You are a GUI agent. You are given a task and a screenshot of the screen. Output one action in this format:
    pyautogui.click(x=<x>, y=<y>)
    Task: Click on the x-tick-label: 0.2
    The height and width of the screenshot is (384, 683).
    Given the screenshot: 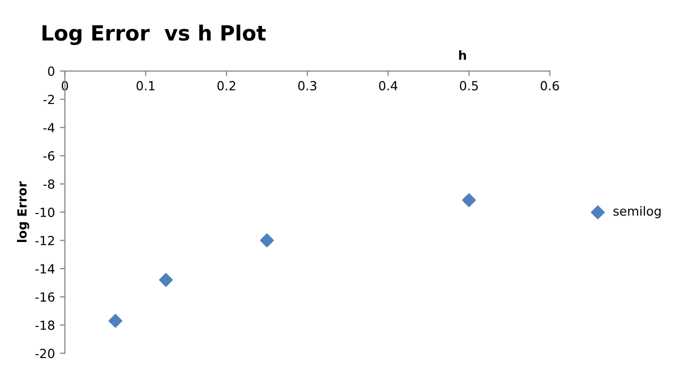 What is the action you would take?
    pyautogui.click(x=226, y=85)
    